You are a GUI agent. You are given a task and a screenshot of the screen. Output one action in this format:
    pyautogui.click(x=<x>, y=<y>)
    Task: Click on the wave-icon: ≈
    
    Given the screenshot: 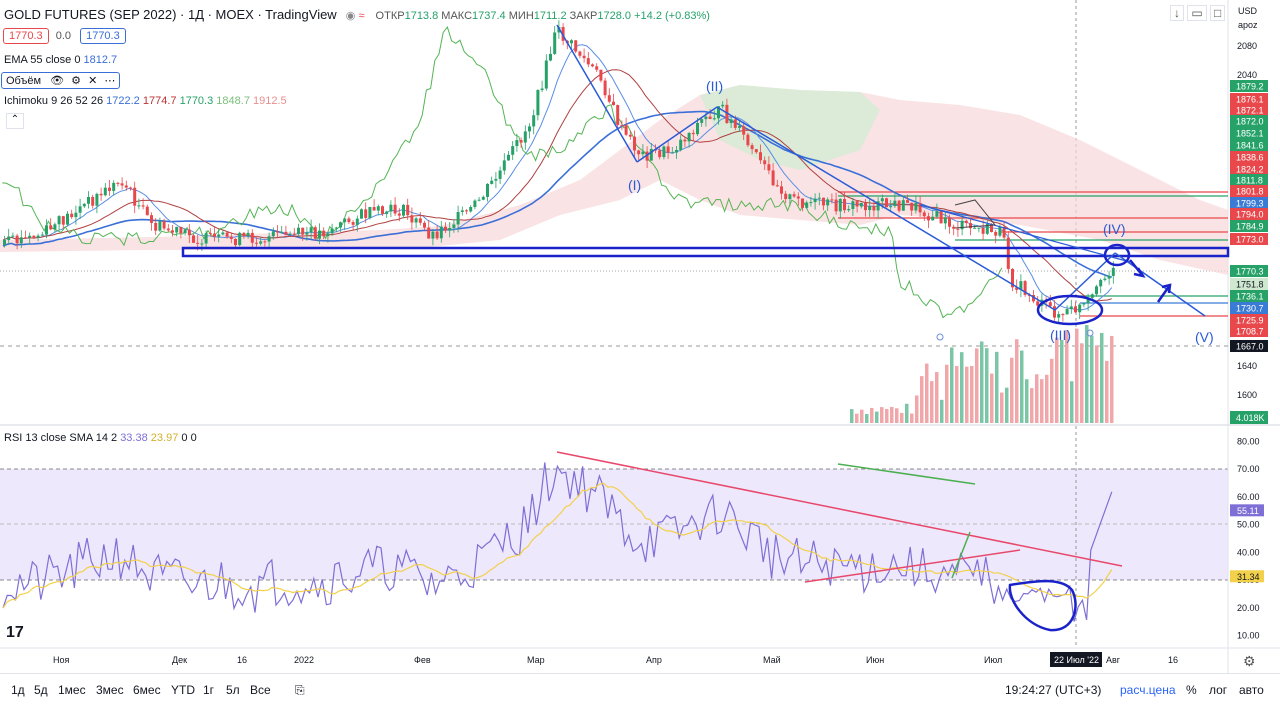 What is the action you would take?
    pyautogui.click(x=361, y=16)
    